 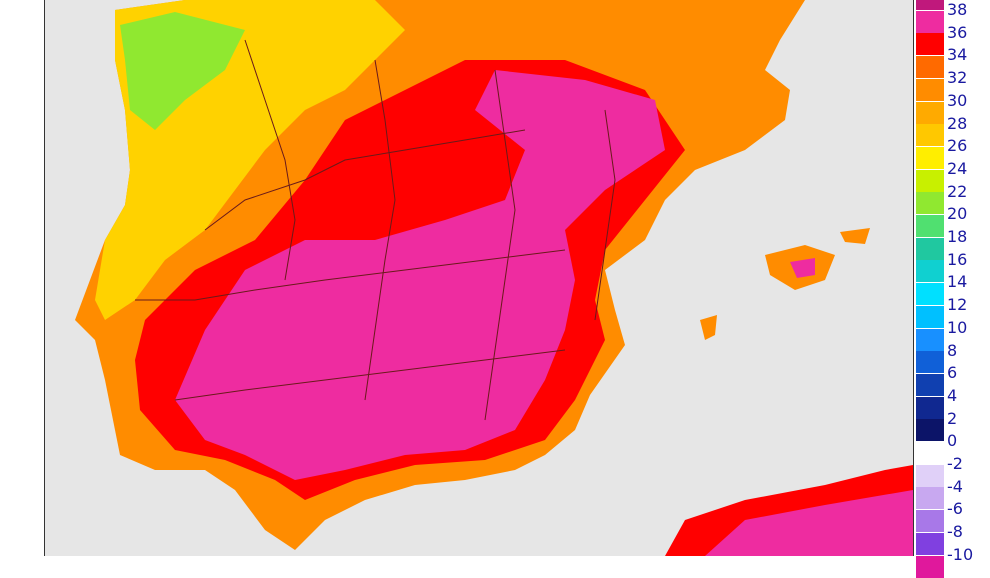 I want to click on legend-label: 14, so click(x=957, y=282).